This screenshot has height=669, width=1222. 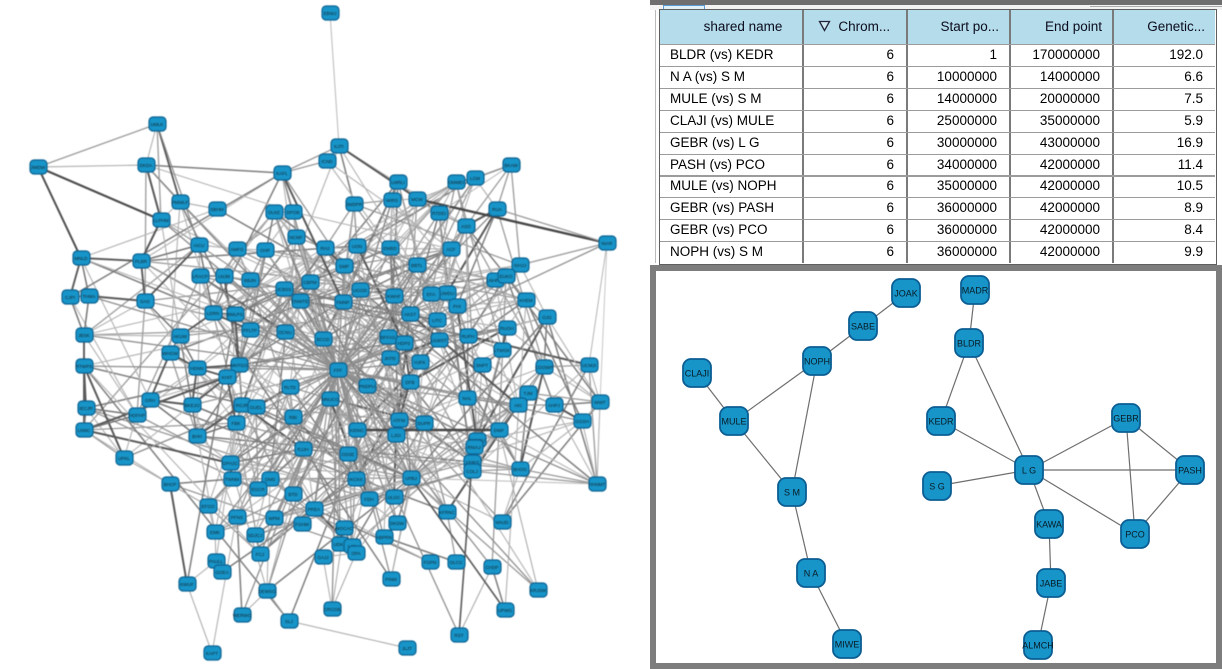 I want to click on svg-text: NAL, so click(x=467, y=398).